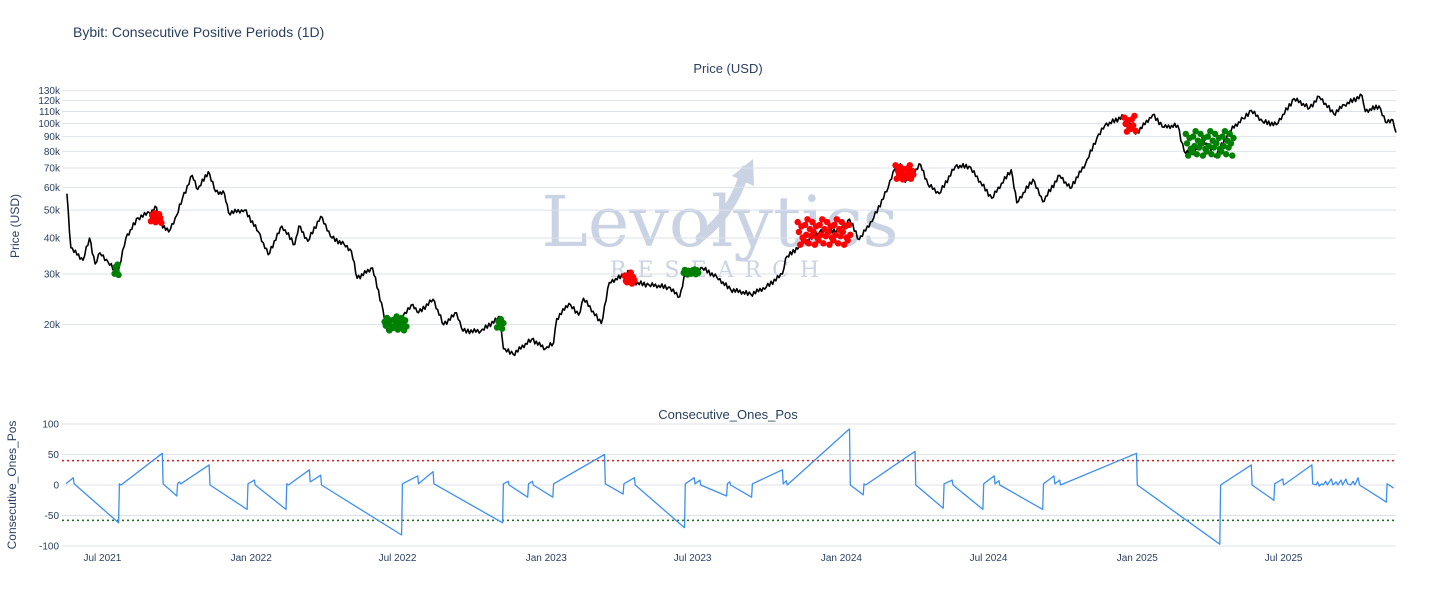 The width and height of the screenshot is (1456, 612). What do you see at coordinates (54, 455) in the screenshot?
I see `indicator-y-tick-label: 50` at bounding box center [54, 455].